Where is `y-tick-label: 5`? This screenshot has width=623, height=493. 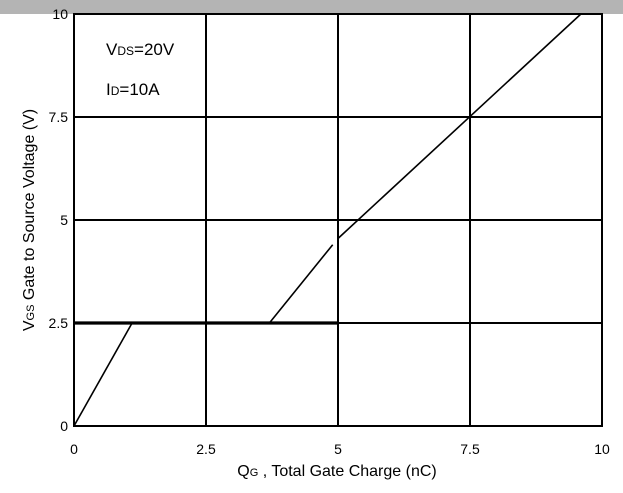
y-tick-label: 5 is located at coordinates (64, 220).